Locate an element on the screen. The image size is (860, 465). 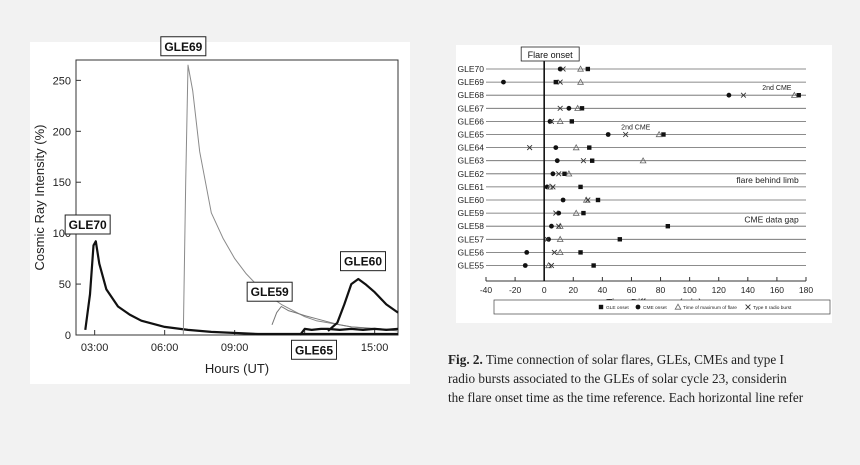
row-label: GLE55 is located at coordinates (471, 266).